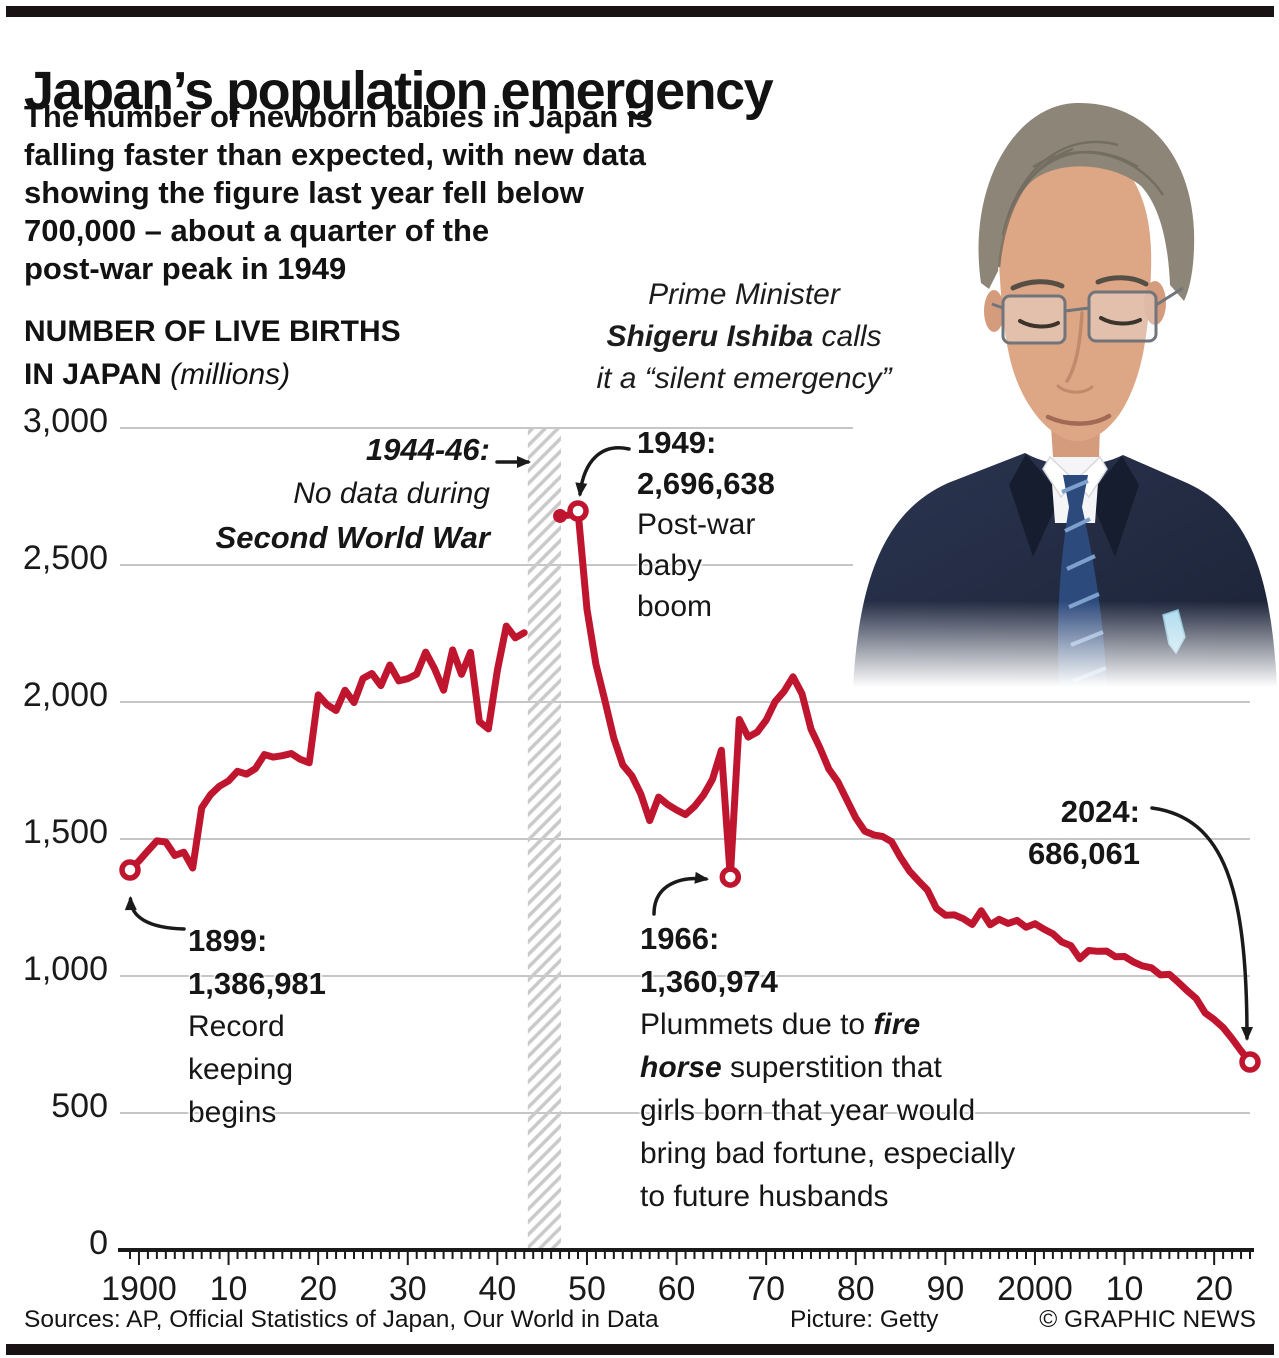 This screenshot has width=1279, height=1358. Describe the element at coordinates (744, 378) in the screenshot. I see `pm-quote-line3: it a “silent emergency”` at that location.